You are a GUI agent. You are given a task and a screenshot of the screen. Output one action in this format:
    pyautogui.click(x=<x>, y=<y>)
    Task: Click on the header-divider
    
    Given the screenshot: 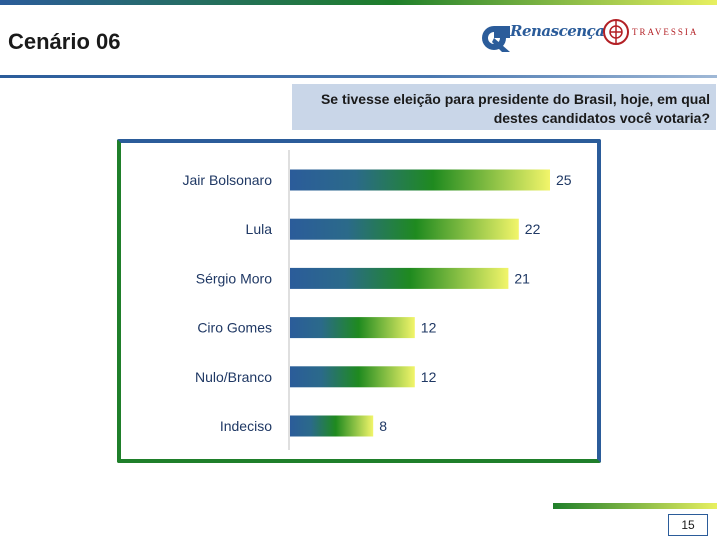 What is the action you would take?
    pyautogui.click(x=358, y=76)
    